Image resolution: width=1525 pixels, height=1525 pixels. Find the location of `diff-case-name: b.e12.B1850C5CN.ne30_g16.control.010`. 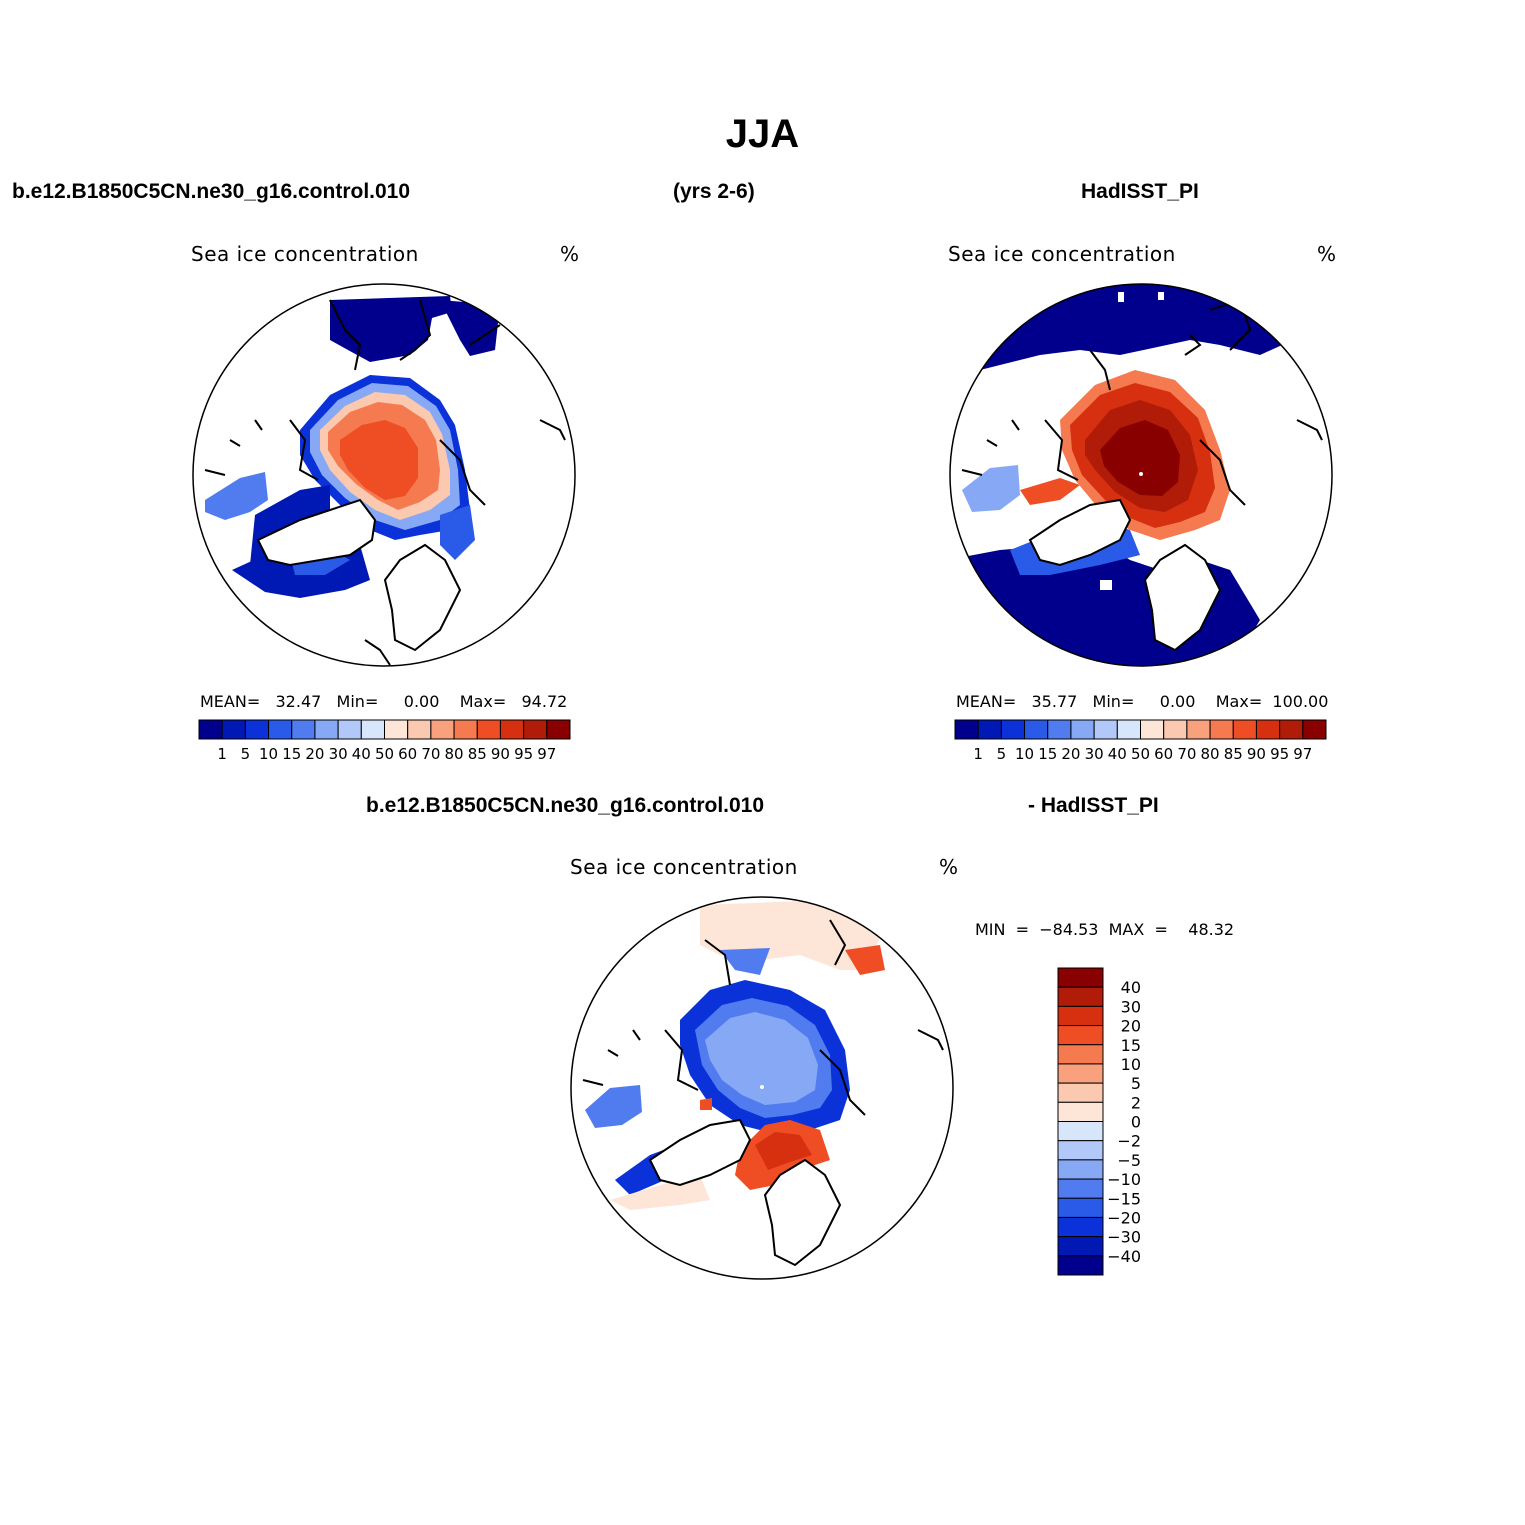

diff-case-name: b.e12.B1850C5CN.ne30_g16.control.010 is located at coordinates (565, 805).